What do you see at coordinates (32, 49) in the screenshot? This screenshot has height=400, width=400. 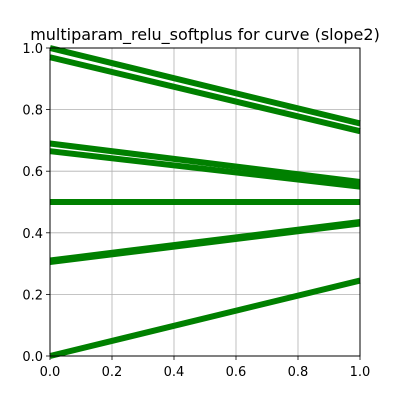 I see `y-tick-label: 1.0` at bounding box center [32, 49].